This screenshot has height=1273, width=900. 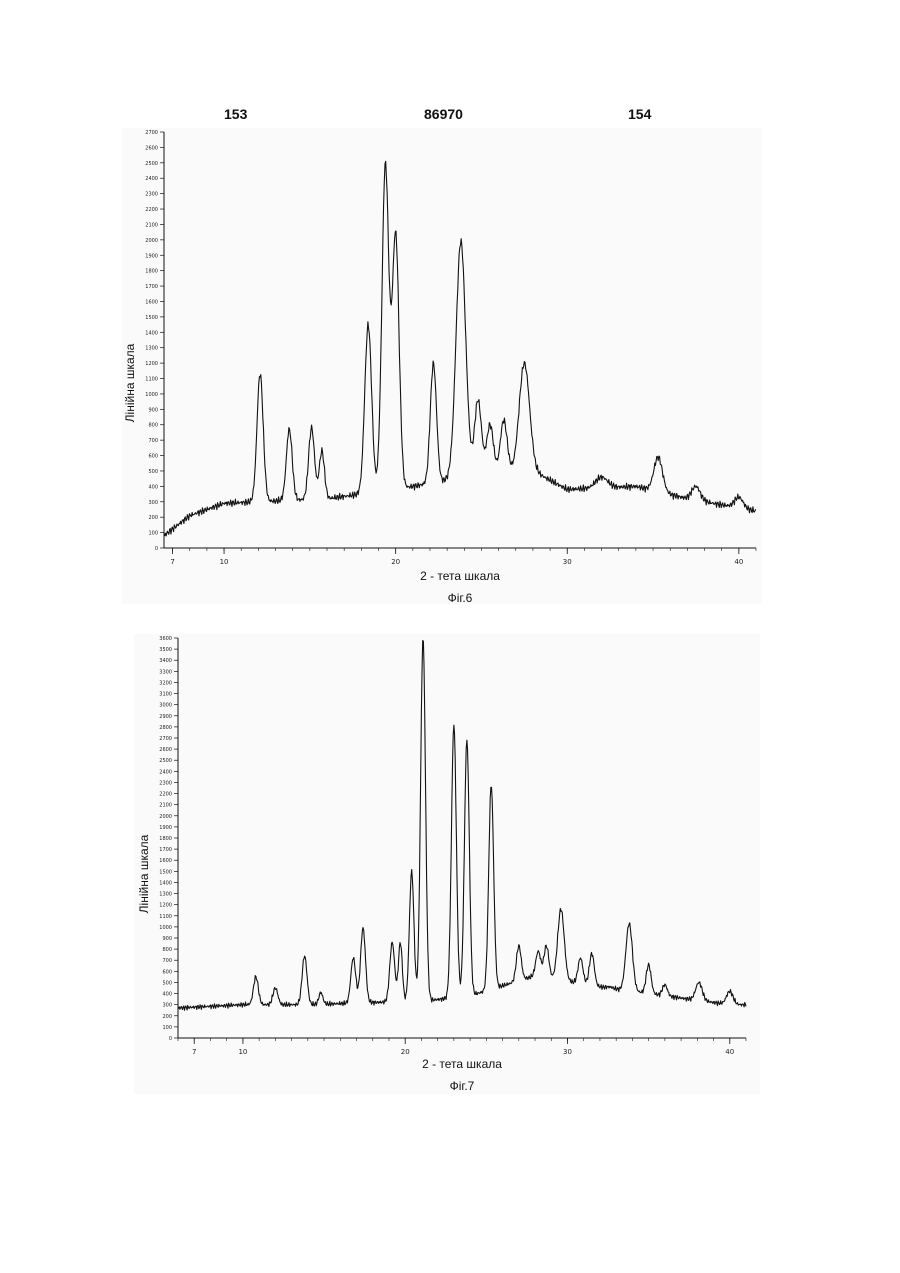 What do you see at coordinates (165, 717) in the screenshot?
I see `y-tick-label: 2900` at bounding box center [165, 717].